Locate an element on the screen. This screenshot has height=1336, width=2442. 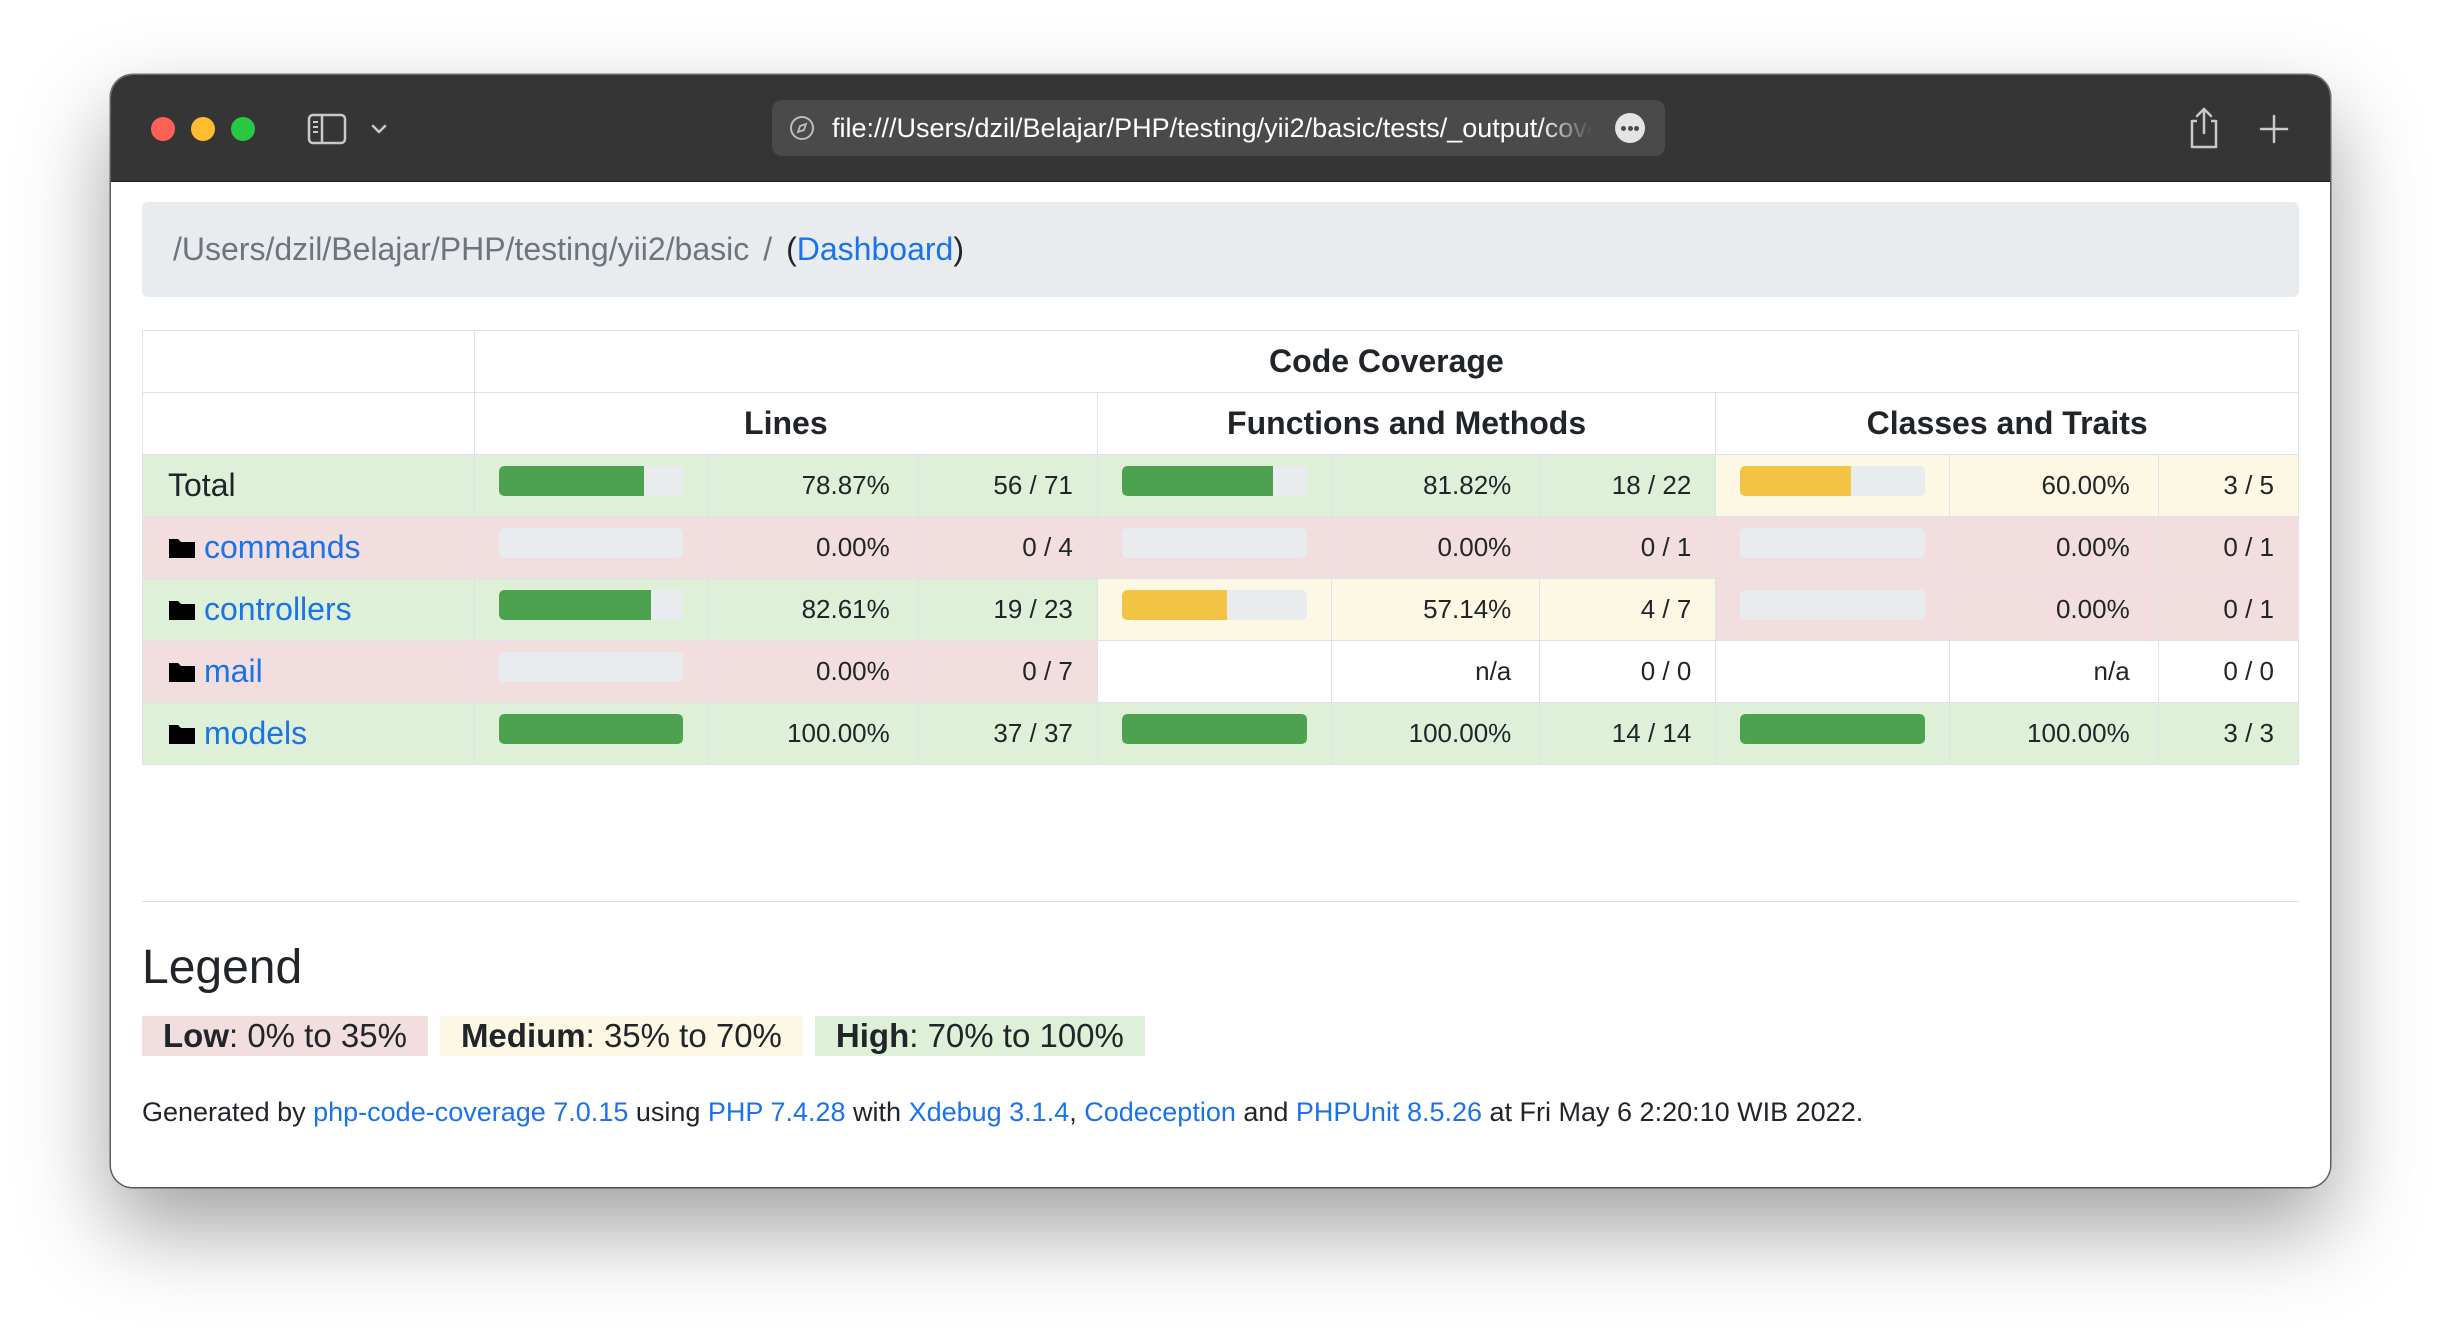
dashboard-link: Dashboard is located at coordinates (875, 249).